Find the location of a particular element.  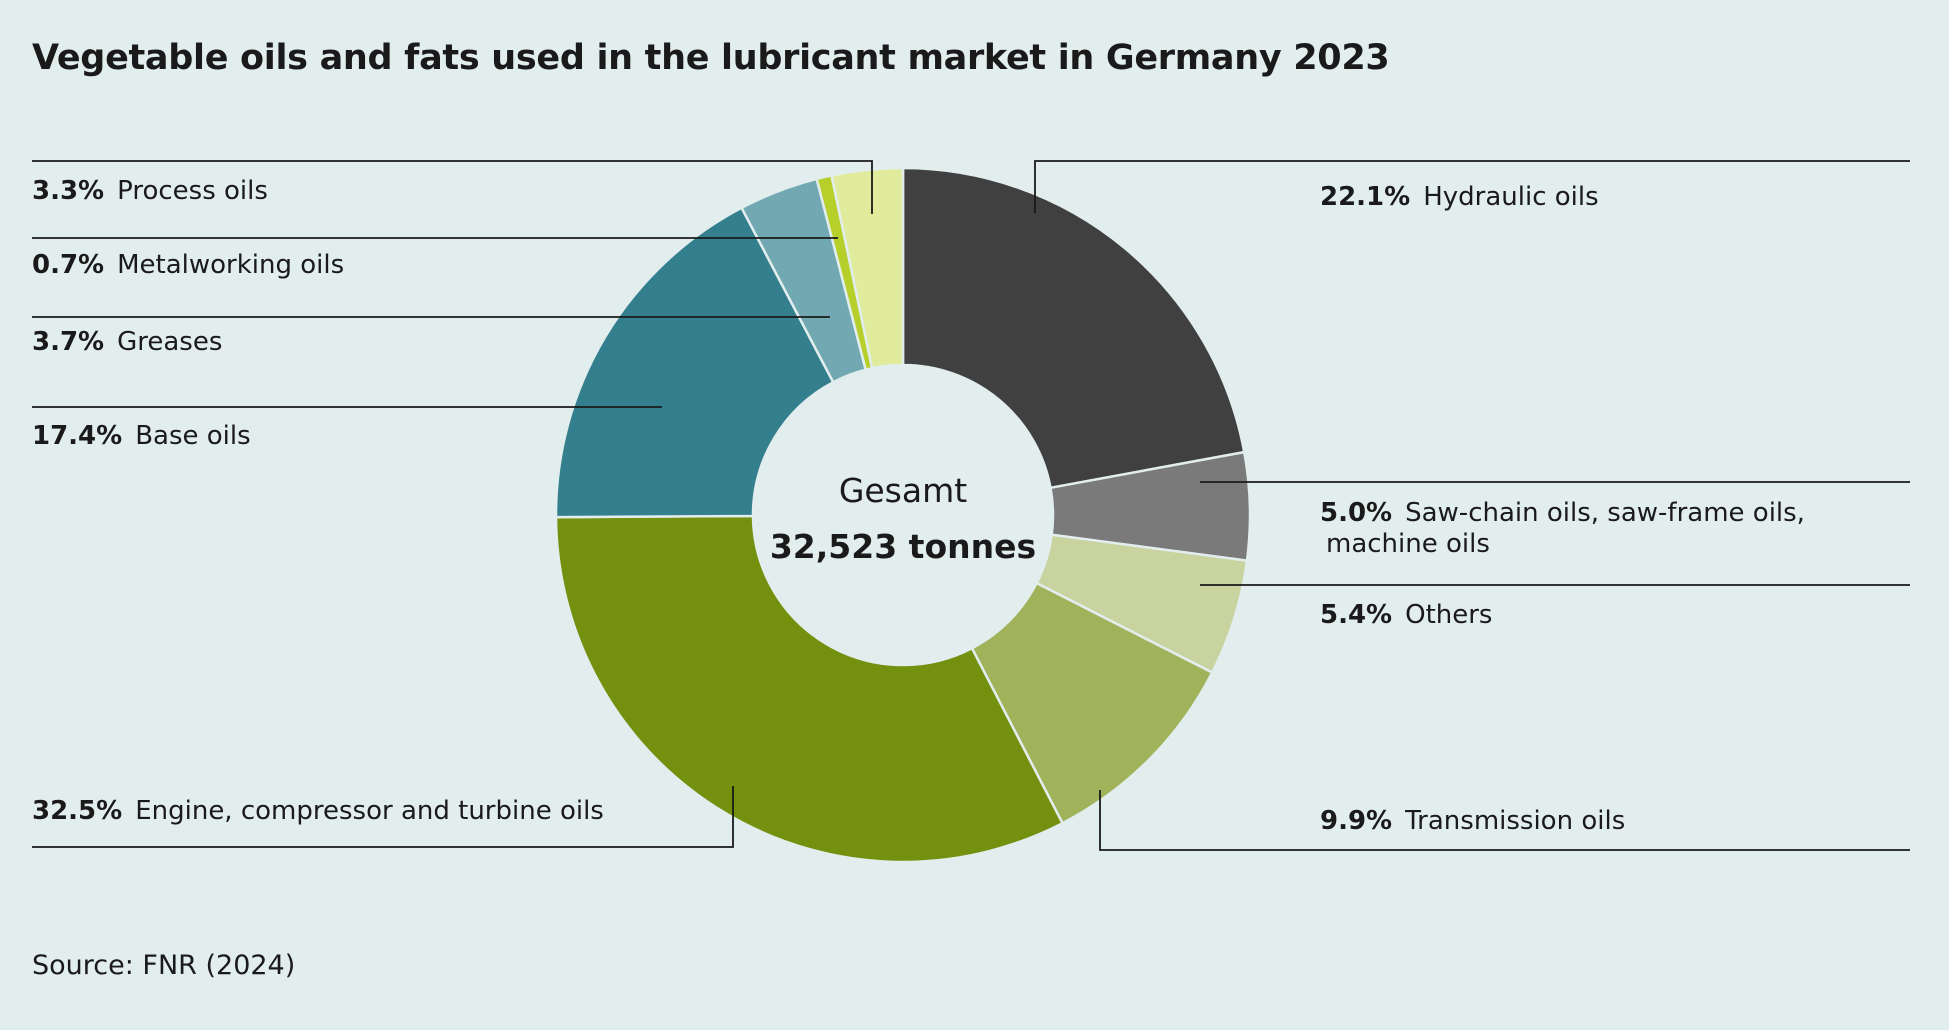

slice-label-6: 17.4% Base oils is located at coordinates (141, 436).